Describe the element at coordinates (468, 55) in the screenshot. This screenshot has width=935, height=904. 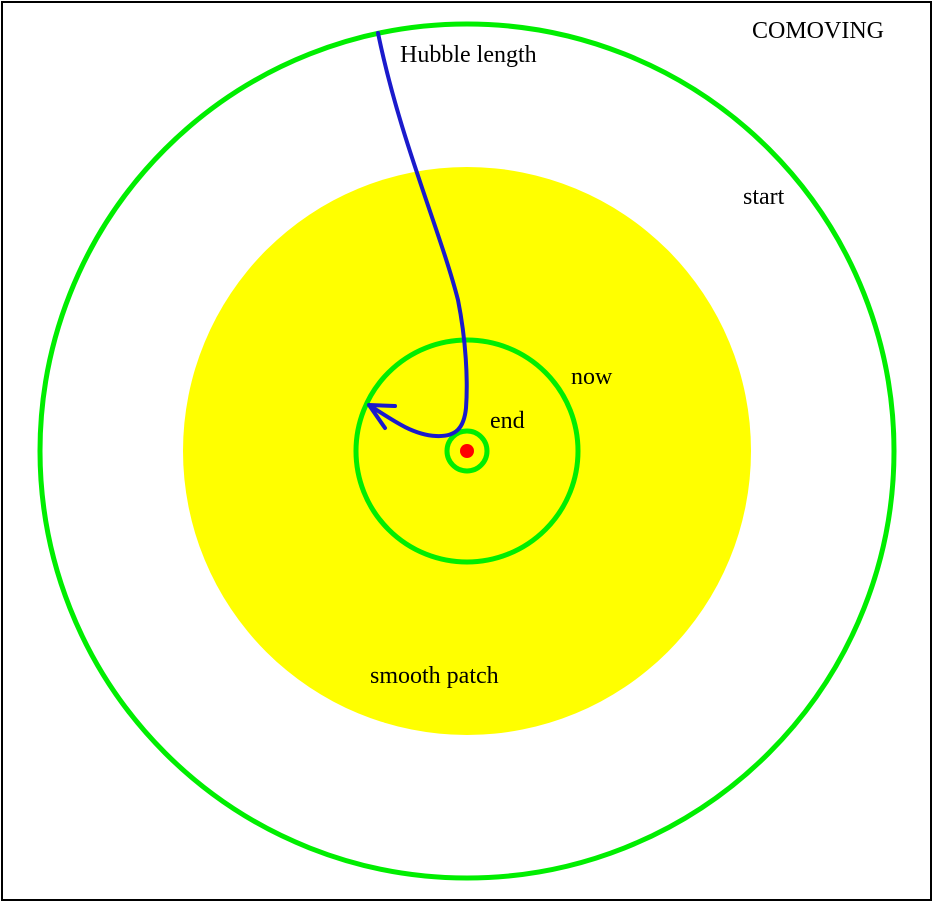
I see `hubble-length-label: Hubble length` at that location.